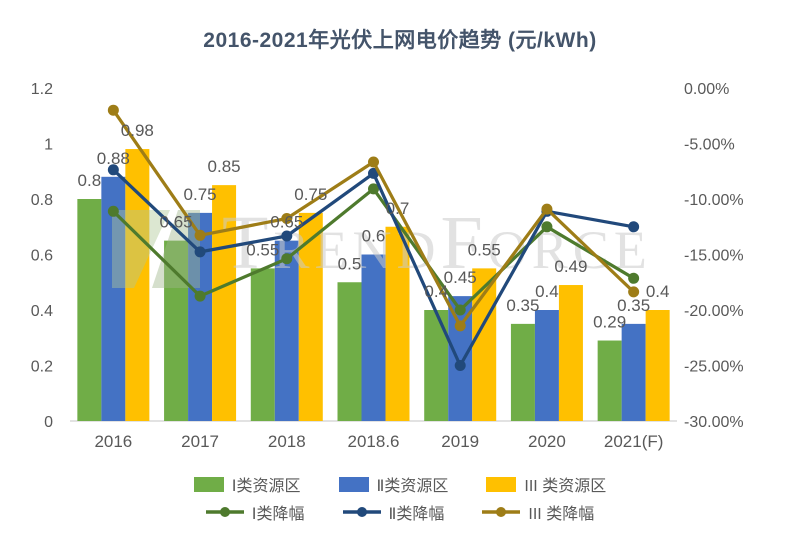 This screenshot has height=549, width=800. I want to click on x-axis-label: 2018, so click(287, 441).